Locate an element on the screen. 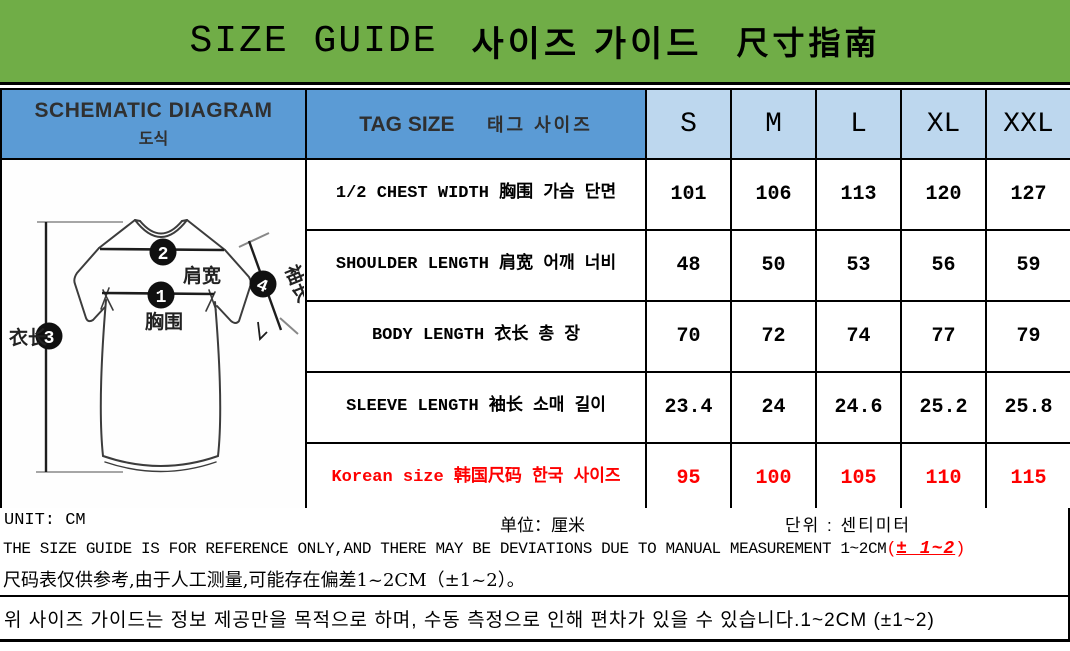 The image size is (1070, 651). cell-chest-xl: 120 is located at coordinates (943, 194).